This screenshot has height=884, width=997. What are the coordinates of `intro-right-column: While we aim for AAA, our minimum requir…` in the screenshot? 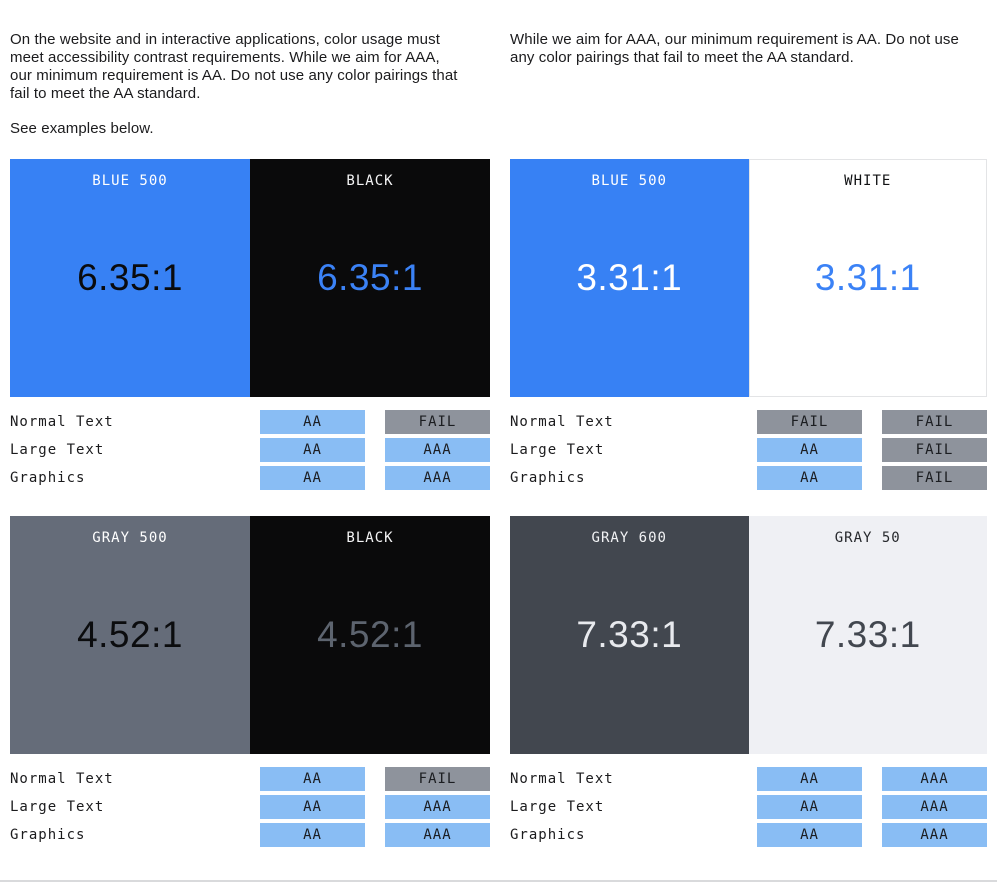 It's located at (748, 84).